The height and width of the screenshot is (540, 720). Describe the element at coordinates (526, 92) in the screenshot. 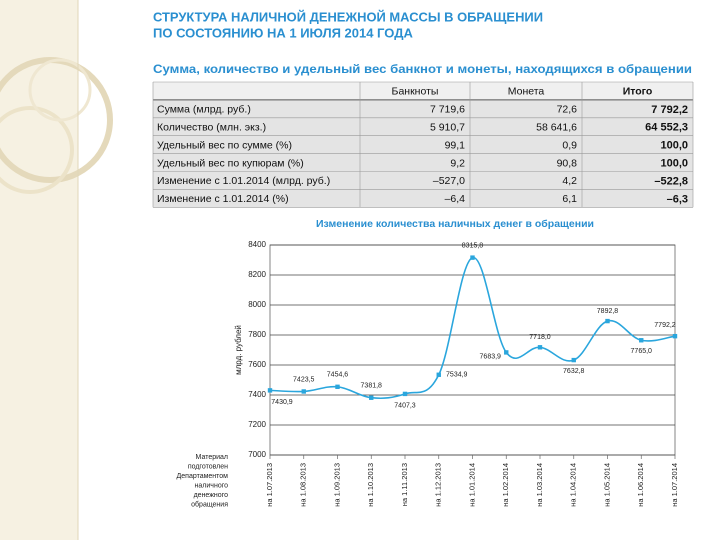

I see `column-header: Монета` at that location.